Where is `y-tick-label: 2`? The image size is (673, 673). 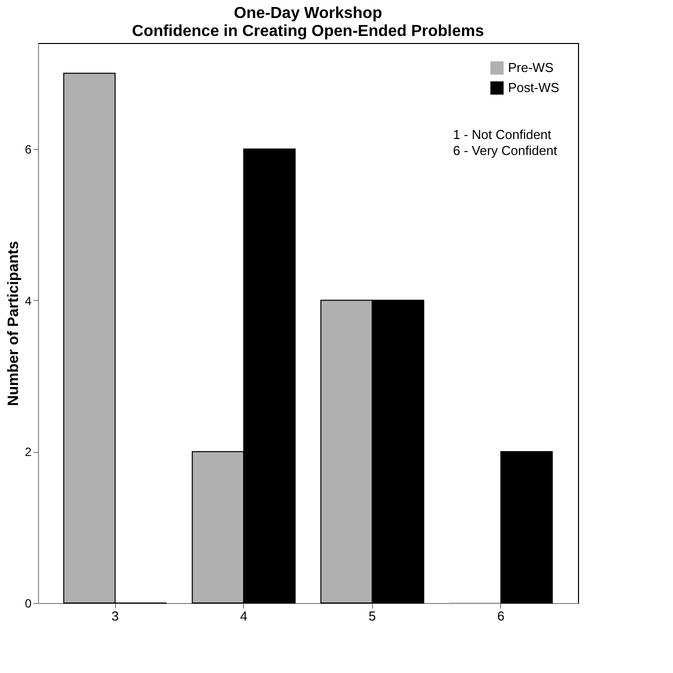
y-tick-label: 2 is located at coordinates (28, 452).